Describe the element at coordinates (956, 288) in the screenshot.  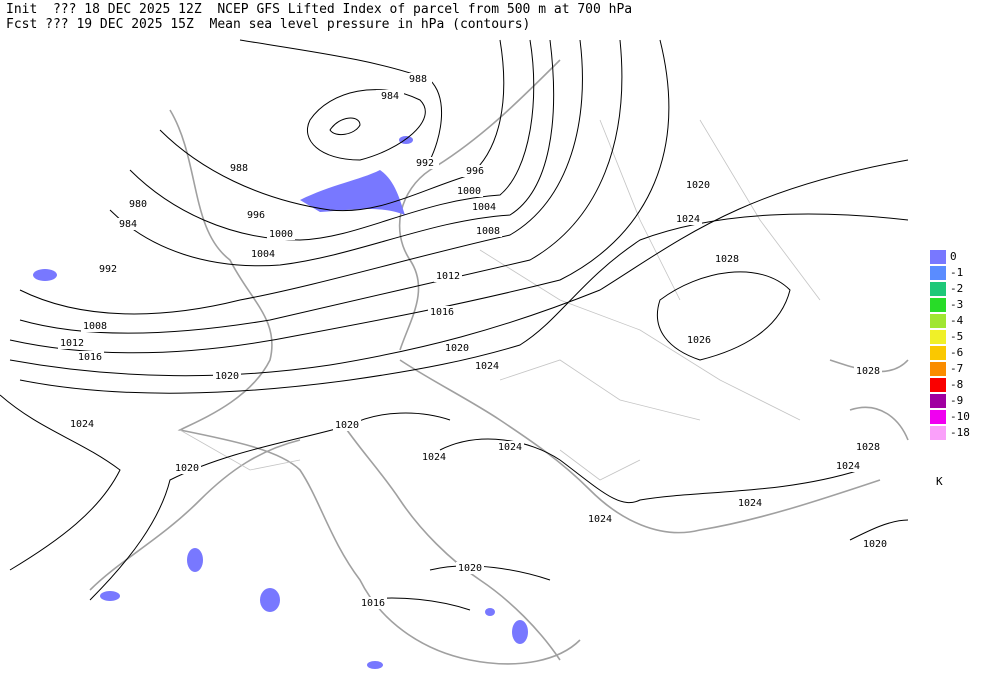
I see `legend-label: -2` at that location.